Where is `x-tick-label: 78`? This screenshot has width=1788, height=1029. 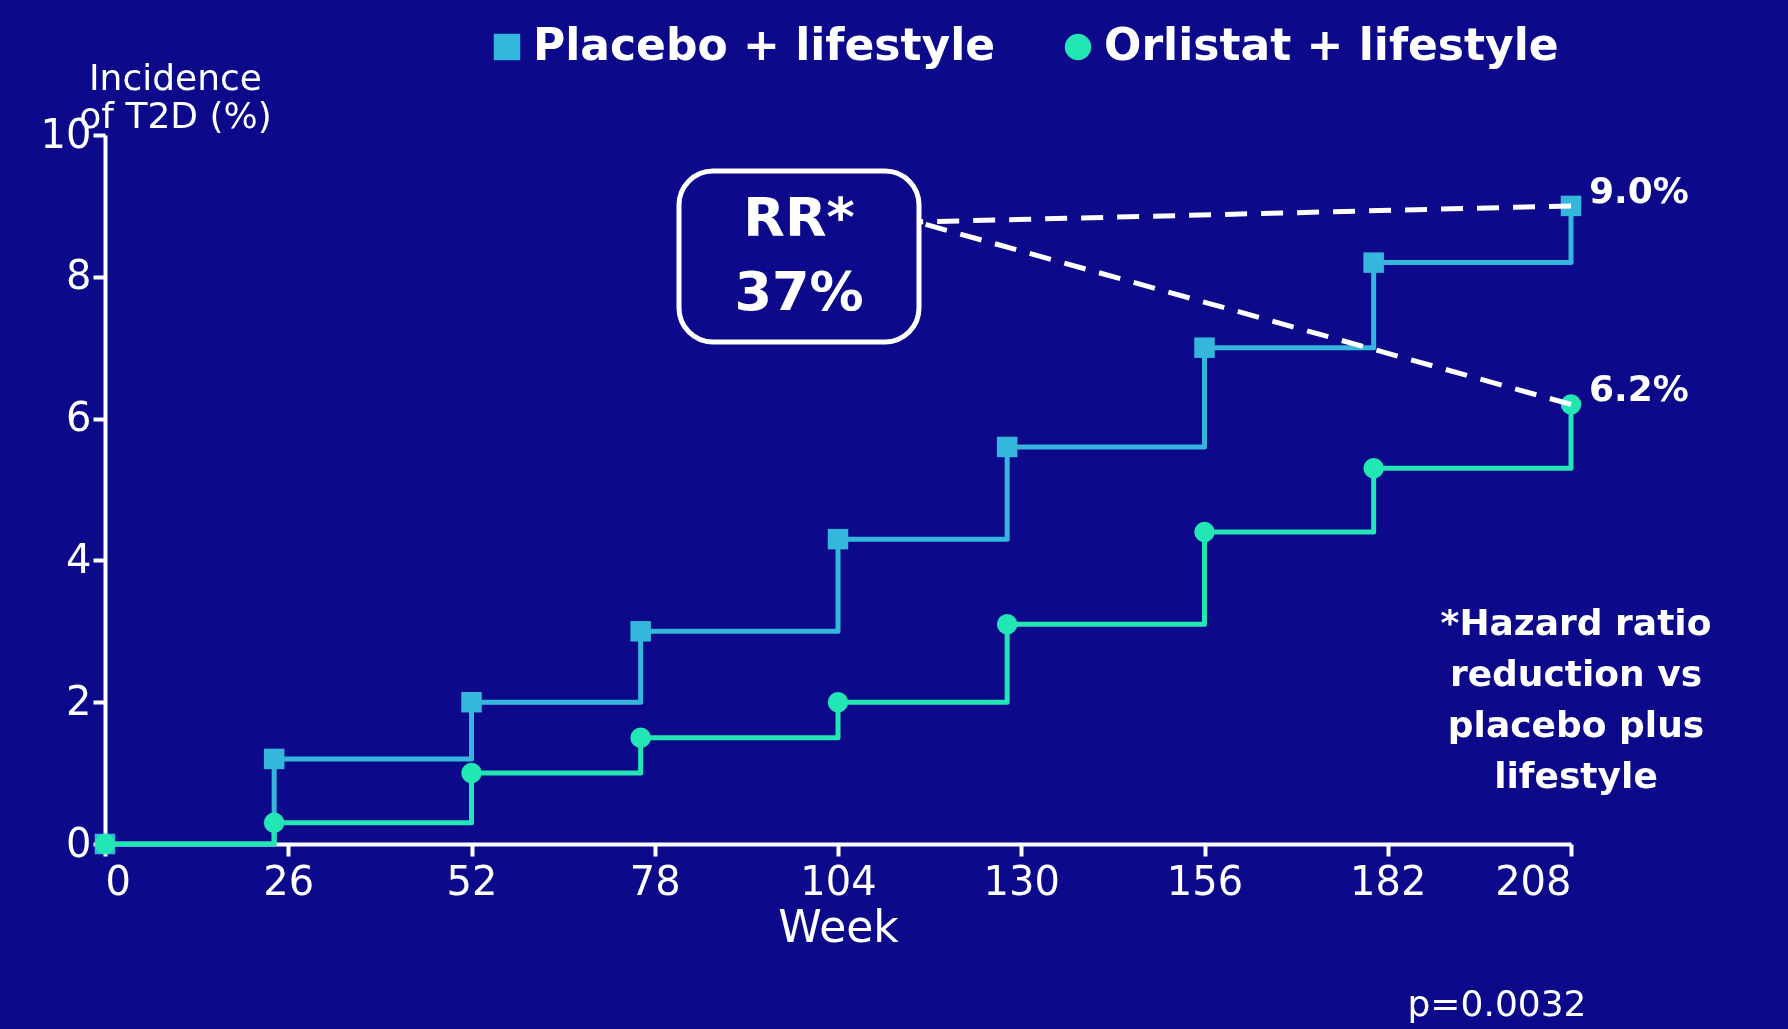
x-tick-label: 78 is located at coordinates (655, 880).